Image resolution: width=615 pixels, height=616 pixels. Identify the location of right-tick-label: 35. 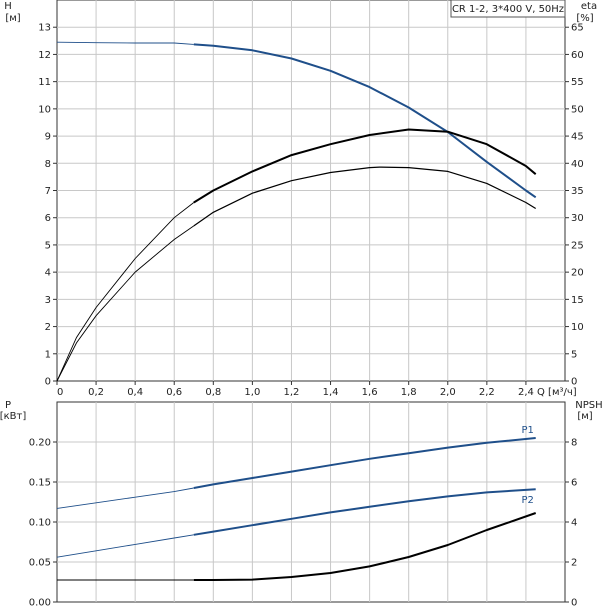
(577, 191).